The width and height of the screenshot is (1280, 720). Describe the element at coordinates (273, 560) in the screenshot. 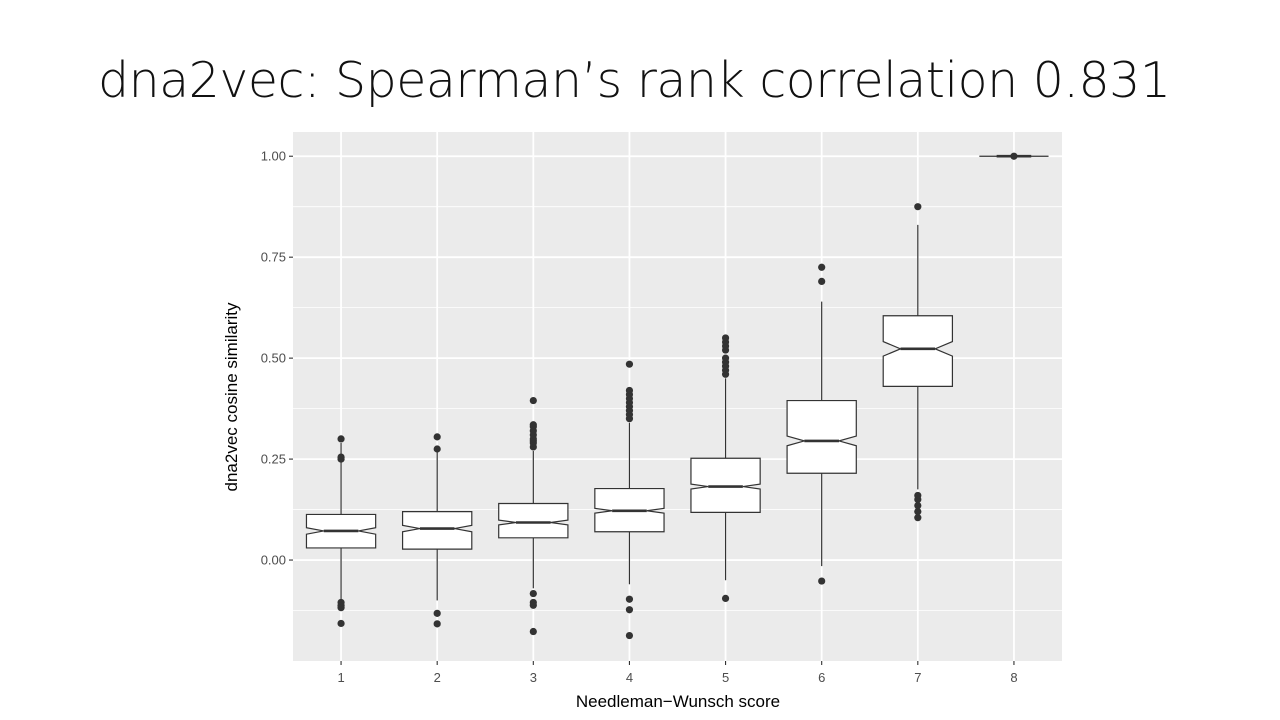

I see `y-tick-label: 0.00` at that location.